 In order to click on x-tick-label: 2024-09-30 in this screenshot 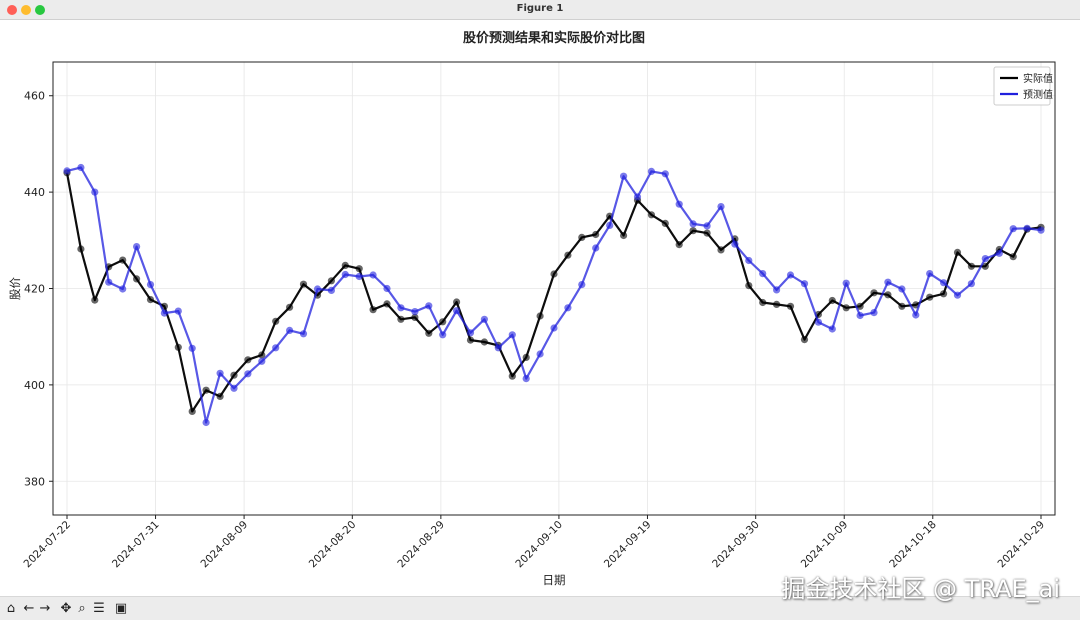, I will do `click(736, 545)`.